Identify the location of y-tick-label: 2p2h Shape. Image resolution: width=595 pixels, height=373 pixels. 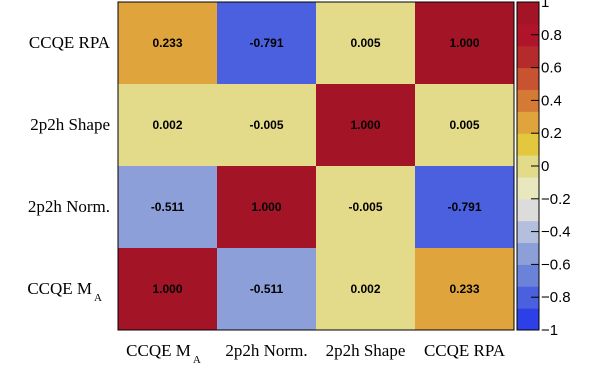
(70, 124).